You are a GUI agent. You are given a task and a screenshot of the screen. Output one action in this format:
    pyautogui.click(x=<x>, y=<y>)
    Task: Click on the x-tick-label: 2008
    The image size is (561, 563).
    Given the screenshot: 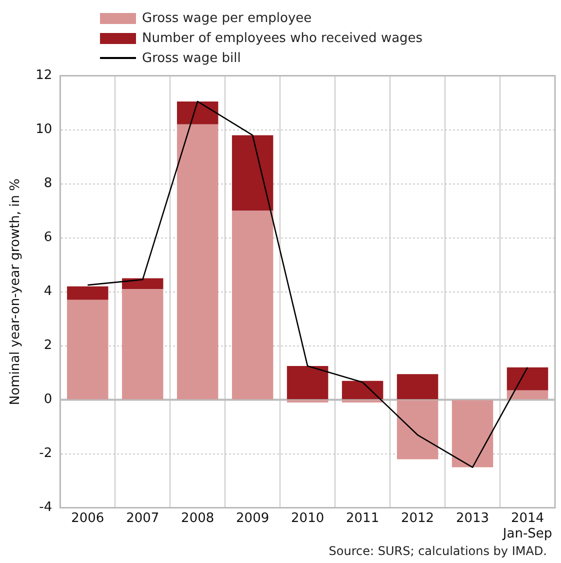 What is the action you would take?
    pyautogui.click(x=197, y=518)
    